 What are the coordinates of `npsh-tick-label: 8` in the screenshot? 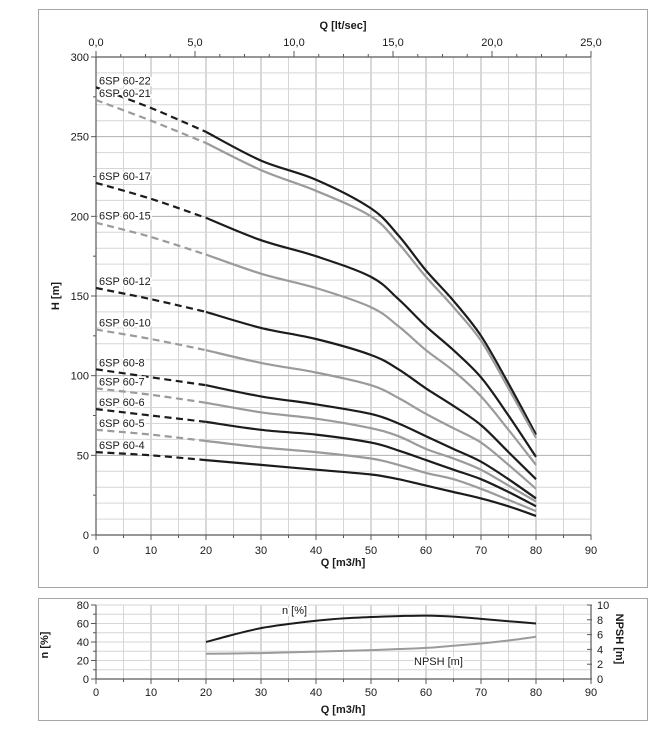 It's located at (600, 621).